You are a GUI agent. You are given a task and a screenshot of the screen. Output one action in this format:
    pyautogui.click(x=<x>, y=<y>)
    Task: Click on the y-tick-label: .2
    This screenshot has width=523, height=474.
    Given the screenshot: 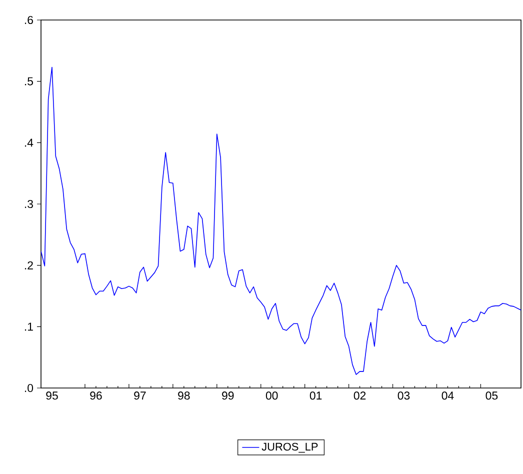 What is the action you would take?
    pyautogui.click(x=28, y=265)
    